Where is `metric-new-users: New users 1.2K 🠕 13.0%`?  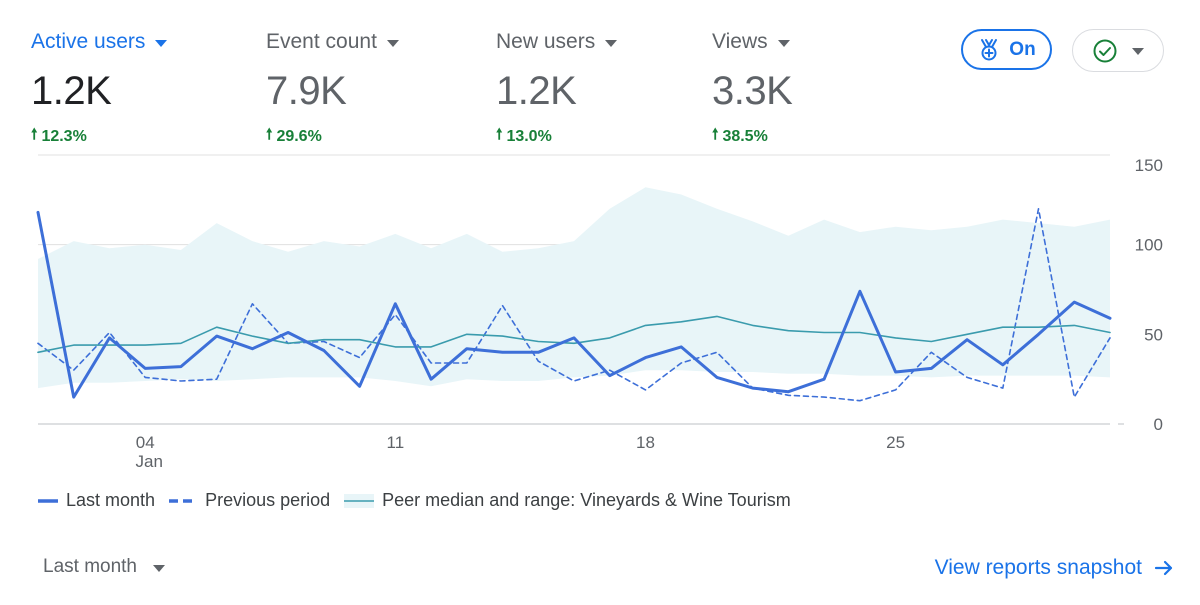 metric-new-users: New users 1.2K 🠕 13.0% is located at coordinates (557, 87).